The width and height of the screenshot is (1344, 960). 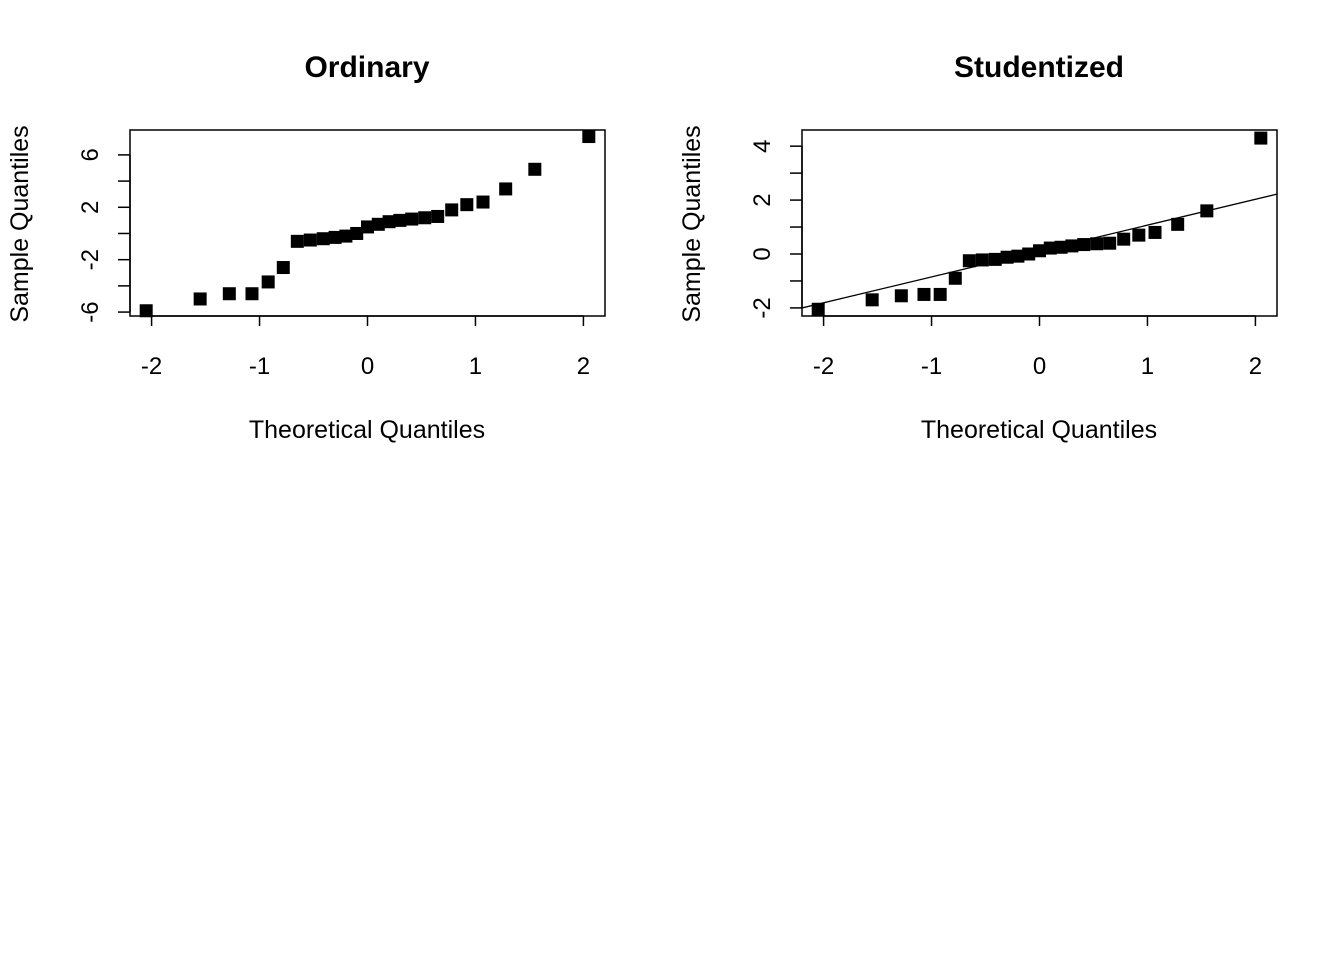 What do you see at coordinates (1039, 67) in the screenshot?
I see `chart-title: Studentized` at bounding box center [1039, 67].